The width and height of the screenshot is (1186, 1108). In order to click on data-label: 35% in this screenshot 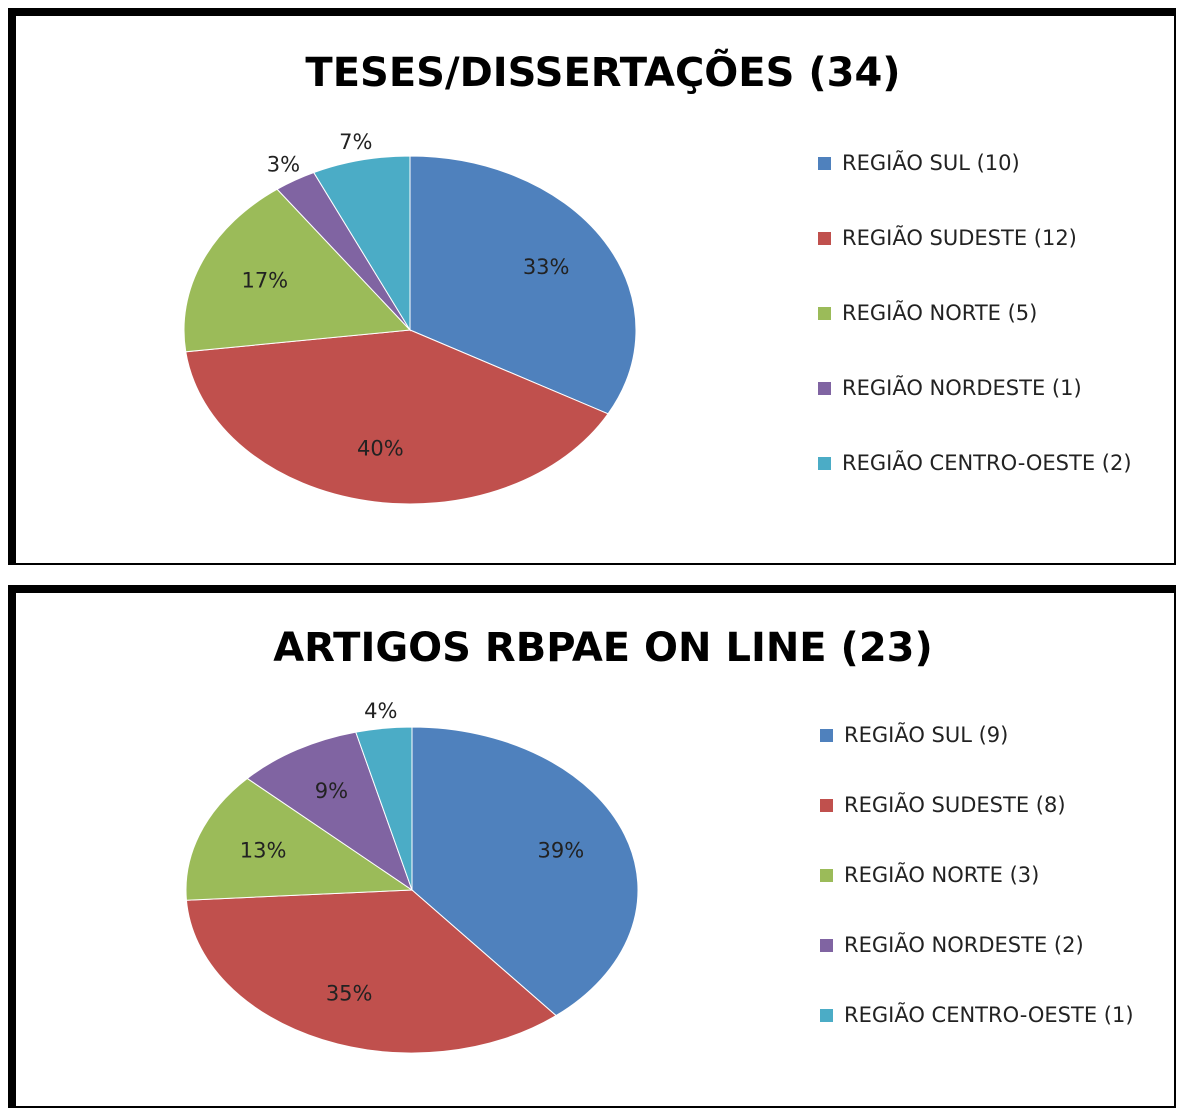, I will do `click(349, 994)`.